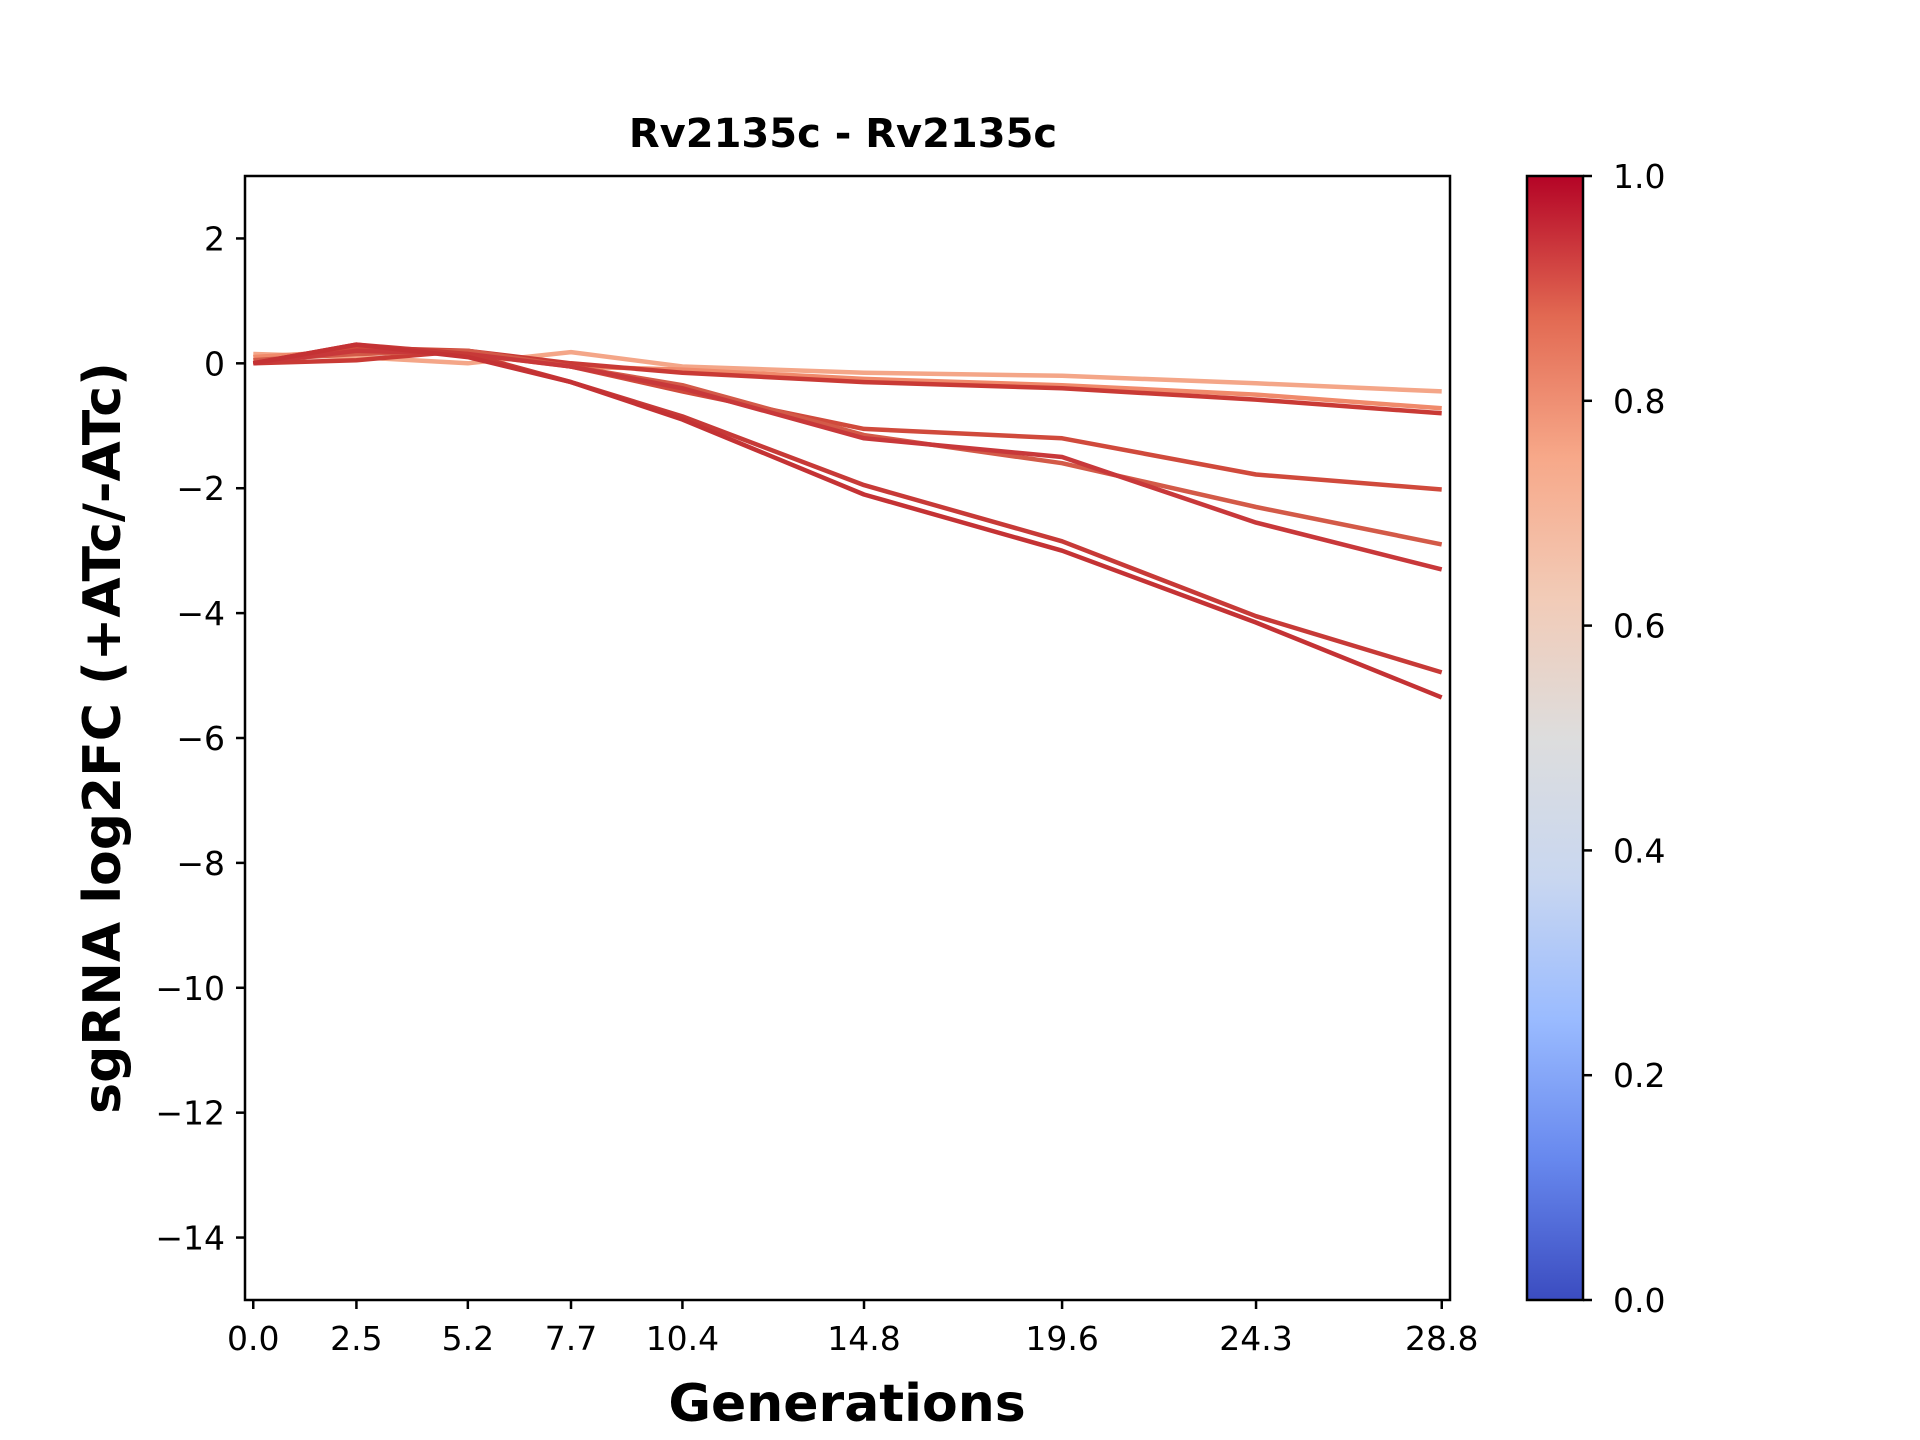 This screenshot has height=1440, width=1920. I want to click on y-tick-label: −10, so click(190, 988).